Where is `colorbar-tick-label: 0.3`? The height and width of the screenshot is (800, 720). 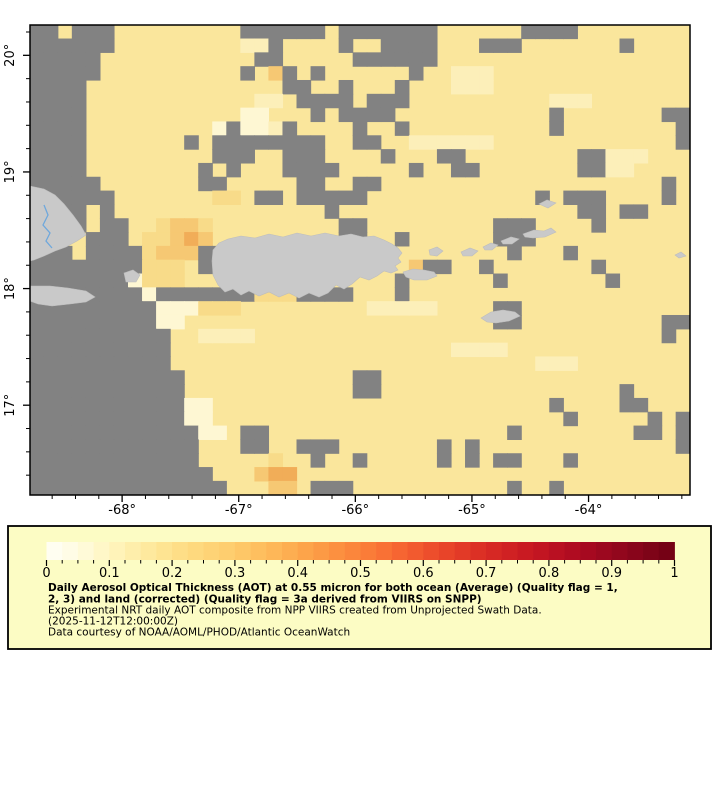
colorbar-tick-label: 0.3 is located at coordinates (235, 573).